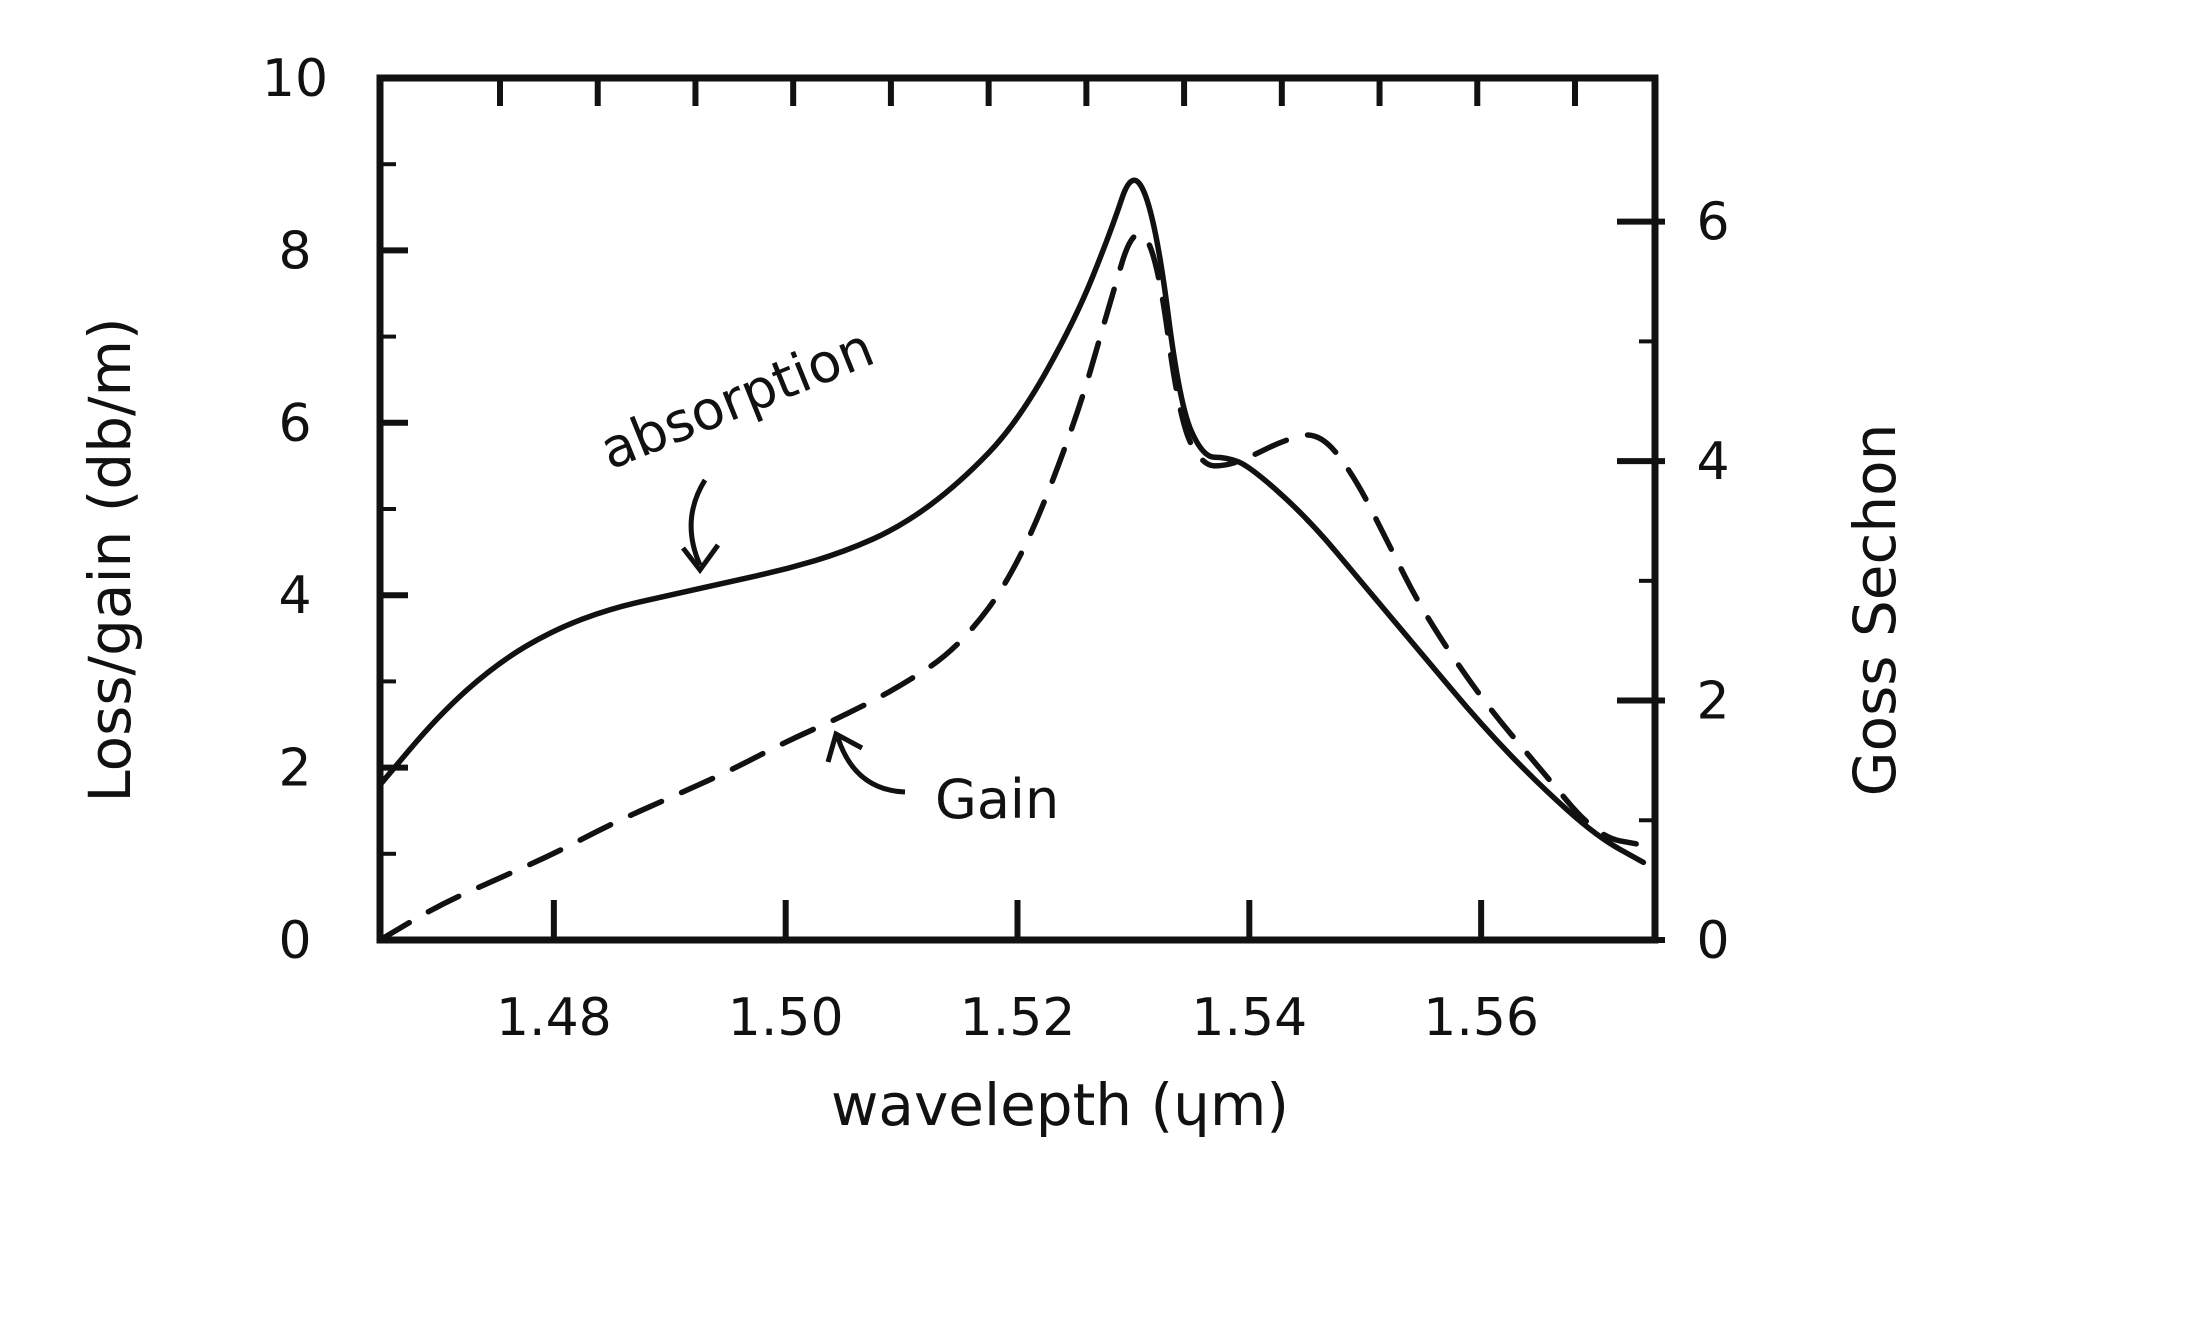  Describe the element at coordinates (844, 746) in the screenshot. I see `gain-arrowhead` at that location.